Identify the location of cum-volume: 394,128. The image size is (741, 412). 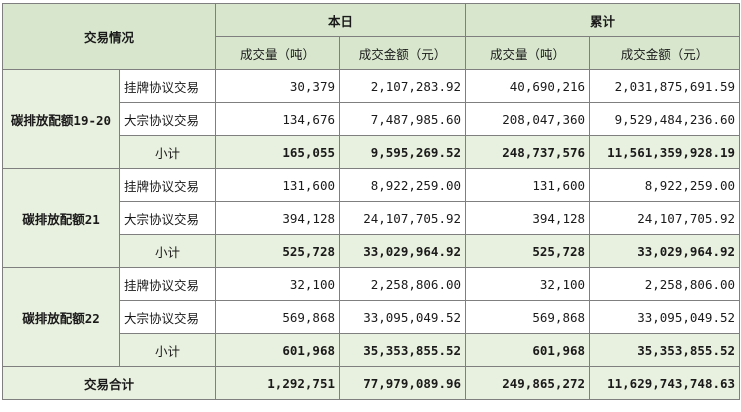
(528, 218).